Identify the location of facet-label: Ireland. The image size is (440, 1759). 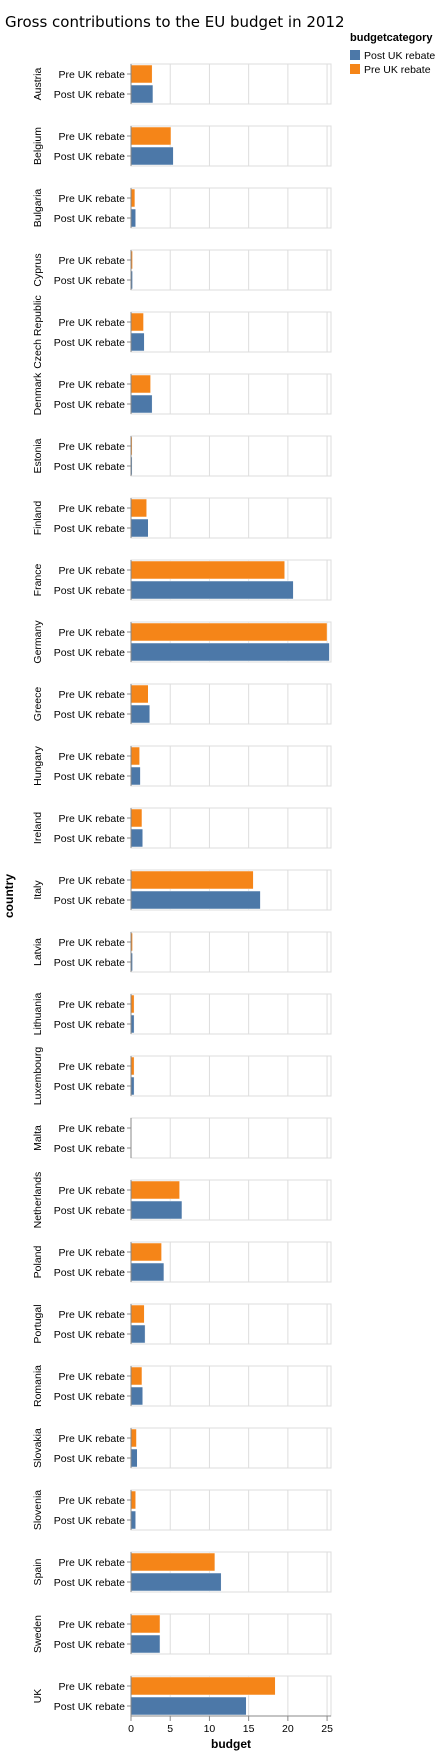
(38, 828).